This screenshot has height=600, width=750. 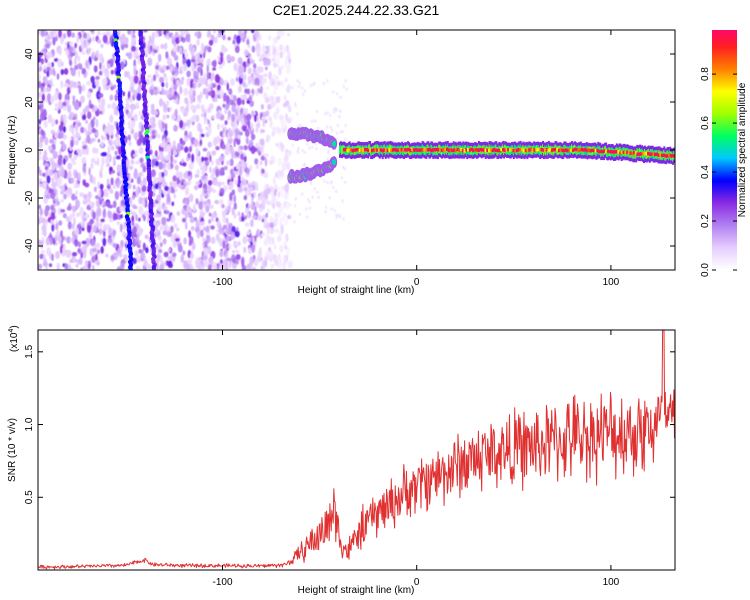 What do you see at coordinates (705, 221) in the screenshot?
I see `colorbar-tick-label: 0.2` at bounding box center [705, 221].